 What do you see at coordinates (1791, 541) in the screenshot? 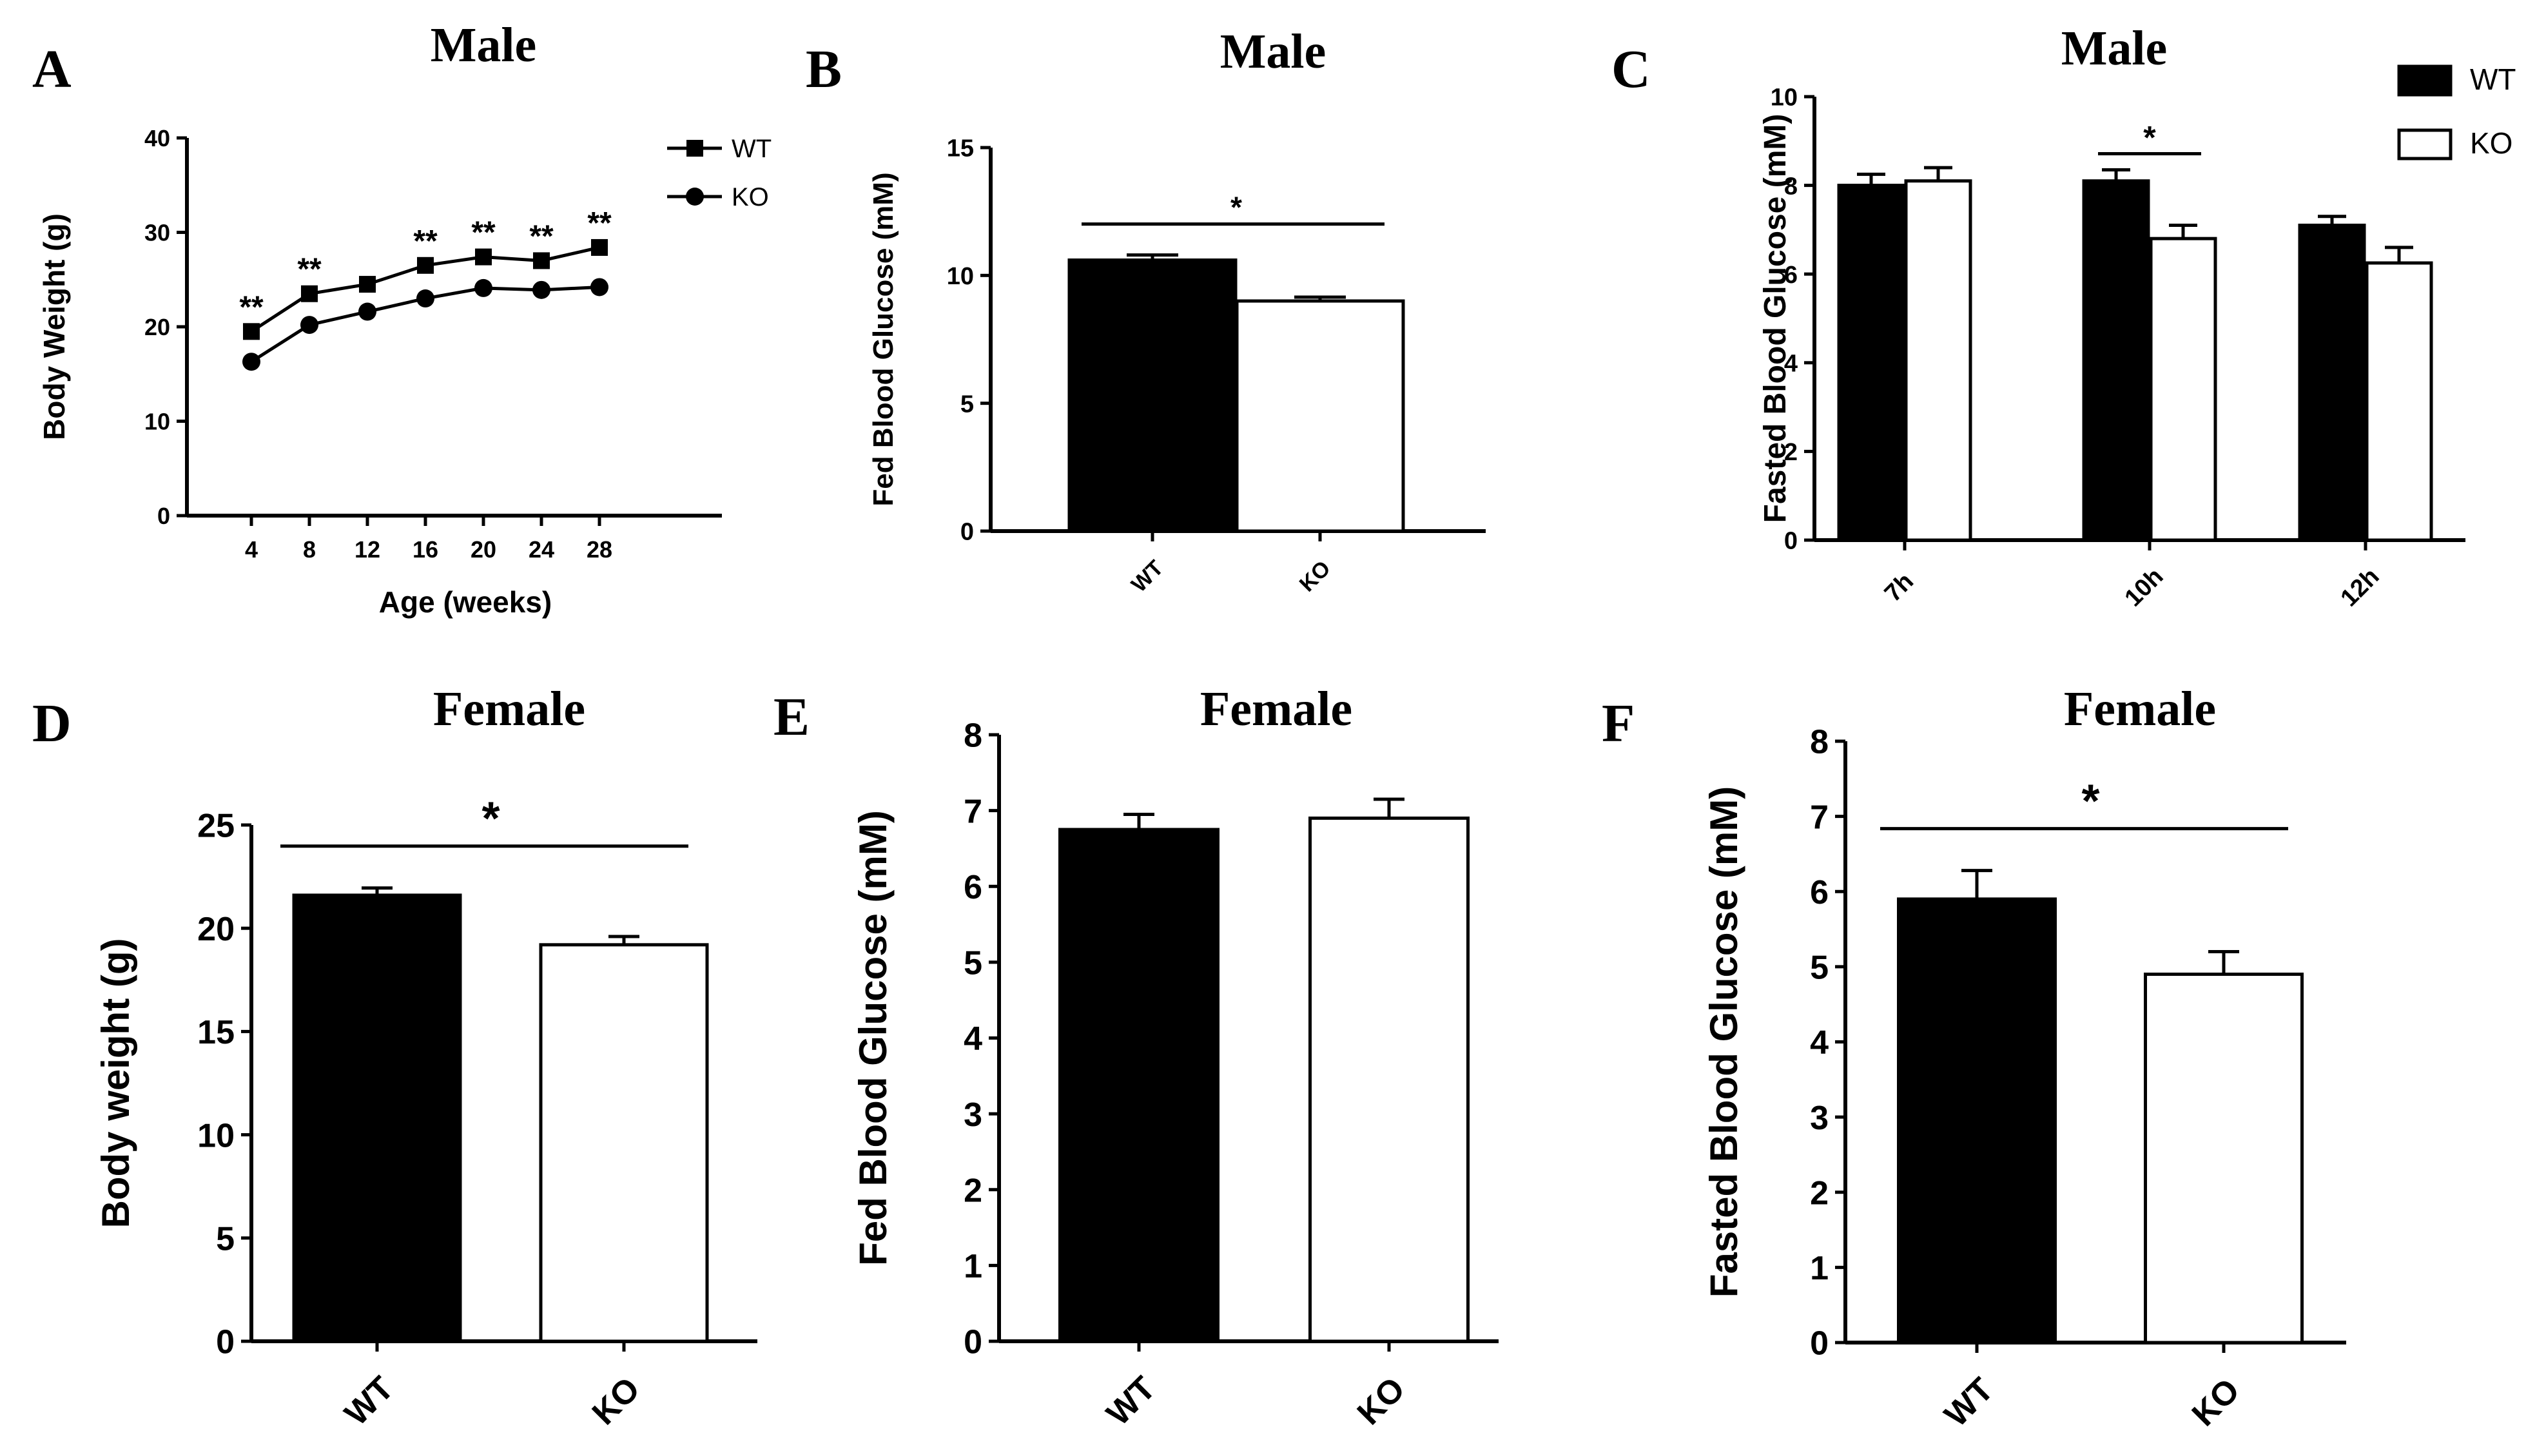
I see `panel-c-y-tick-label: 0` at bounding box center [1791, 541].